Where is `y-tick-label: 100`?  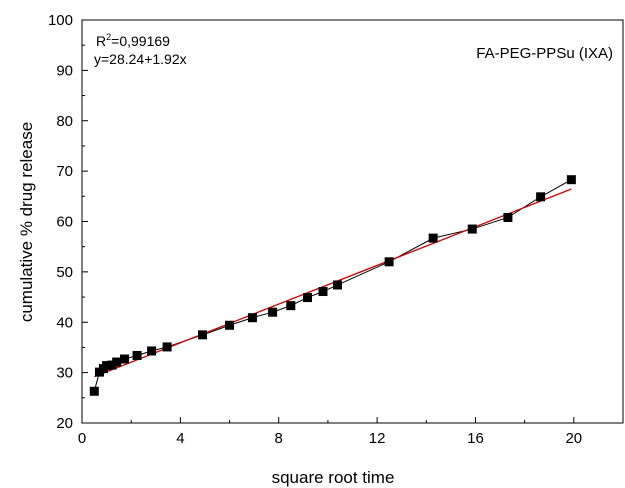 y-tick-label: 100 is located at coordinates (60, 20).